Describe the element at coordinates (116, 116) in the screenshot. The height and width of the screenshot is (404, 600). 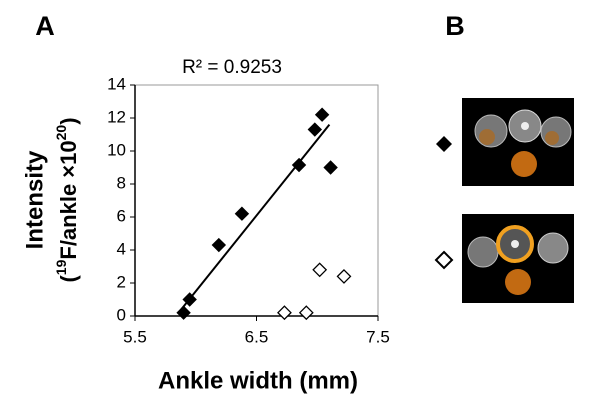
I see `y-tick-label: 12` at that location.